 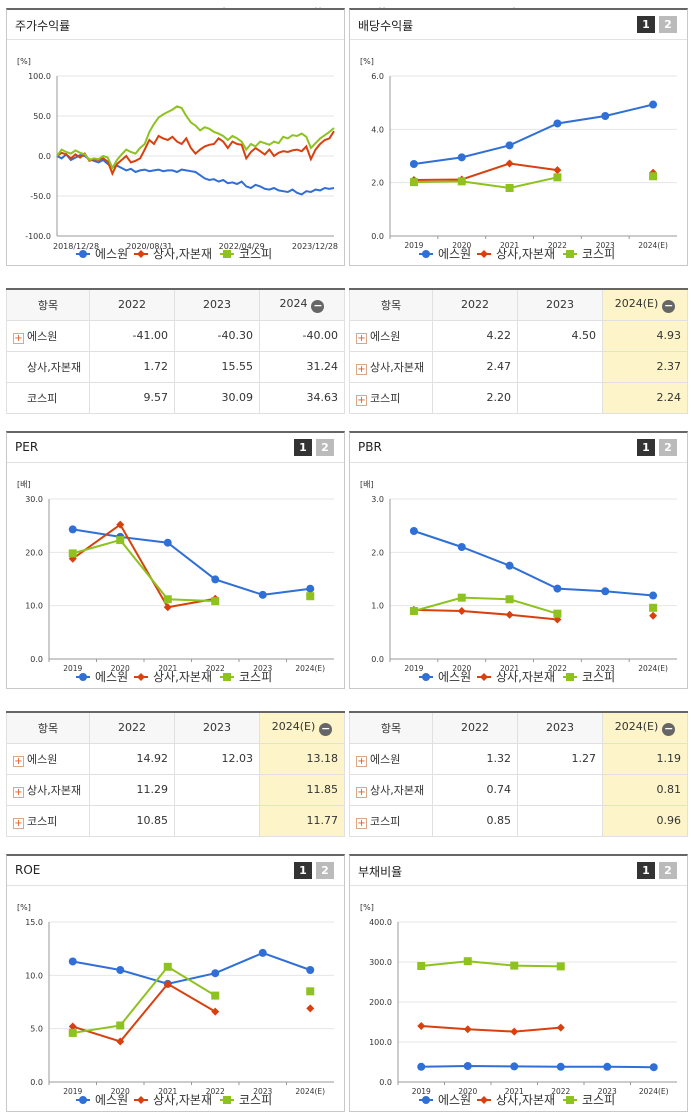 What do you see at coordinates (377, 183) in the screenshot?
I see `y-tick-label: 2.0` at bounding box center [377, 183].